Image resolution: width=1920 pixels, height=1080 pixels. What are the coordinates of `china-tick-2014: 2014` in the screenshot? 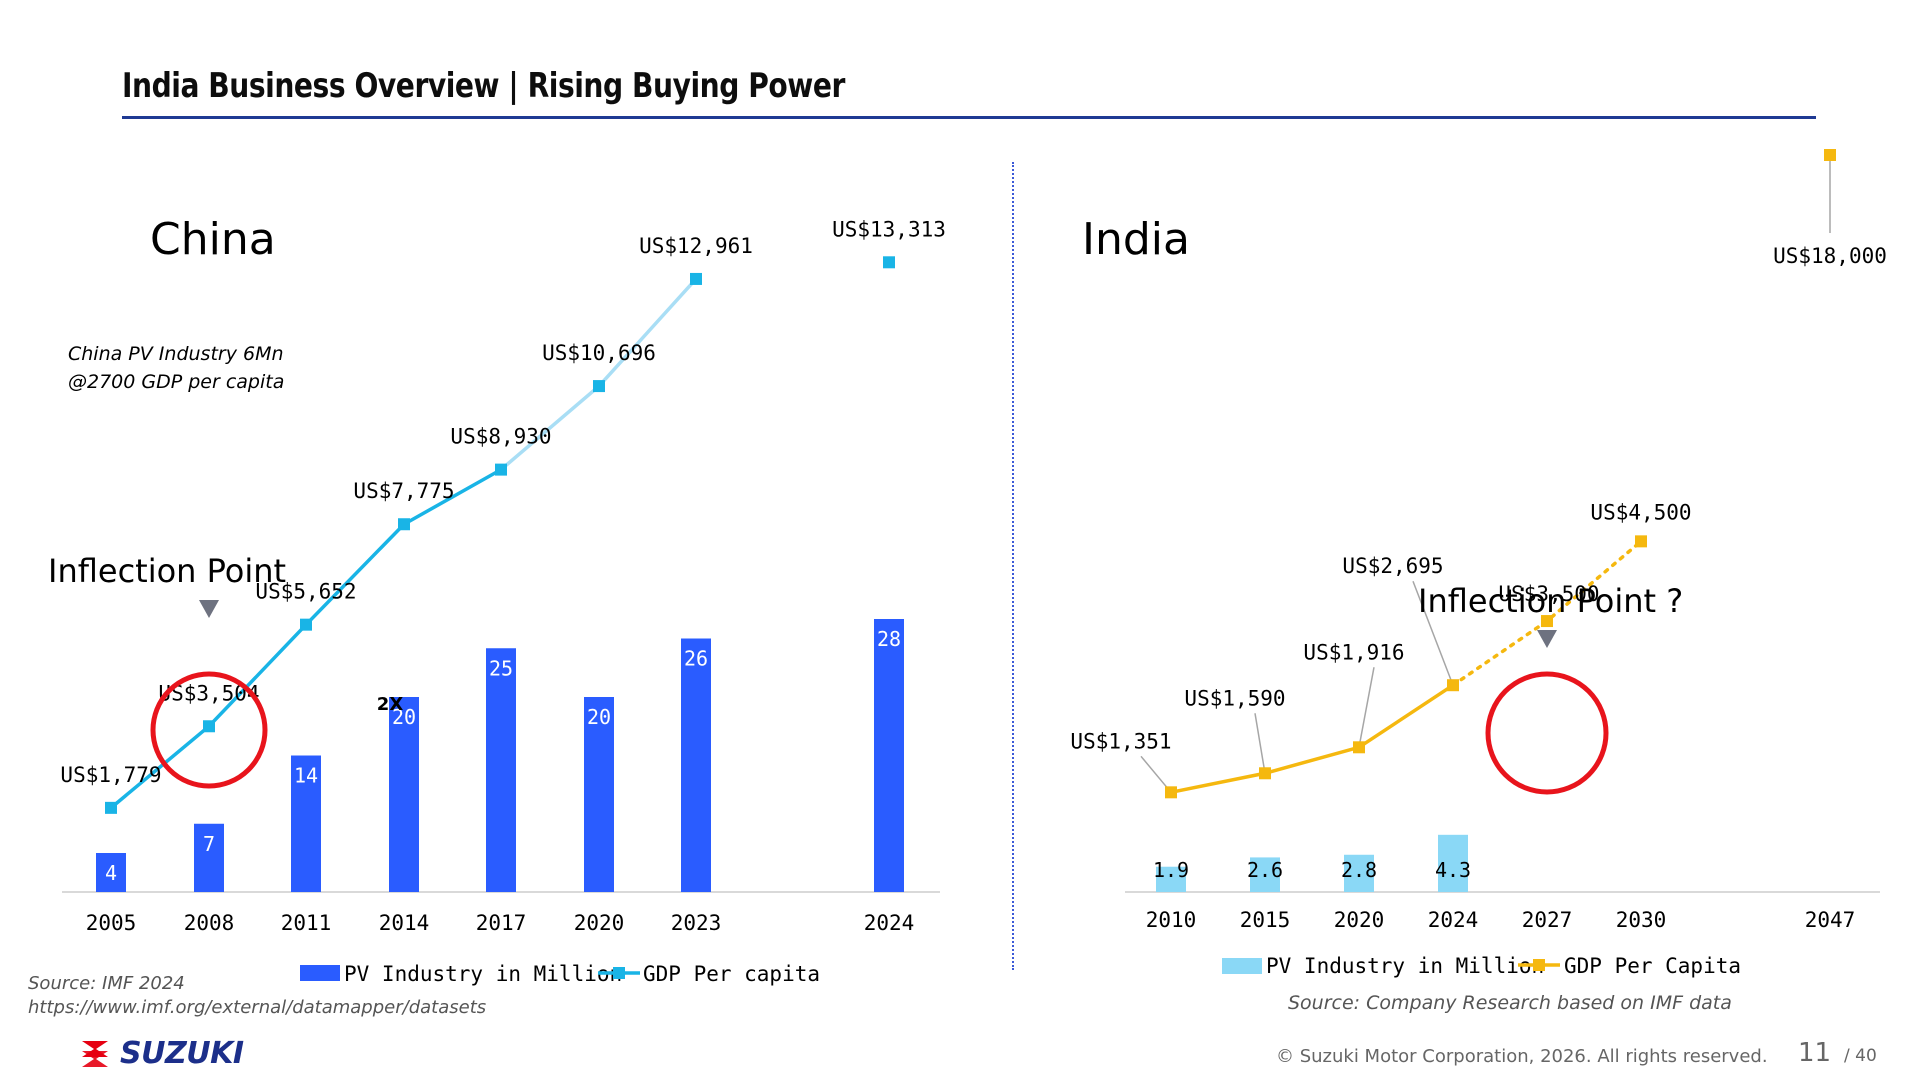 It's located at (404, 923).